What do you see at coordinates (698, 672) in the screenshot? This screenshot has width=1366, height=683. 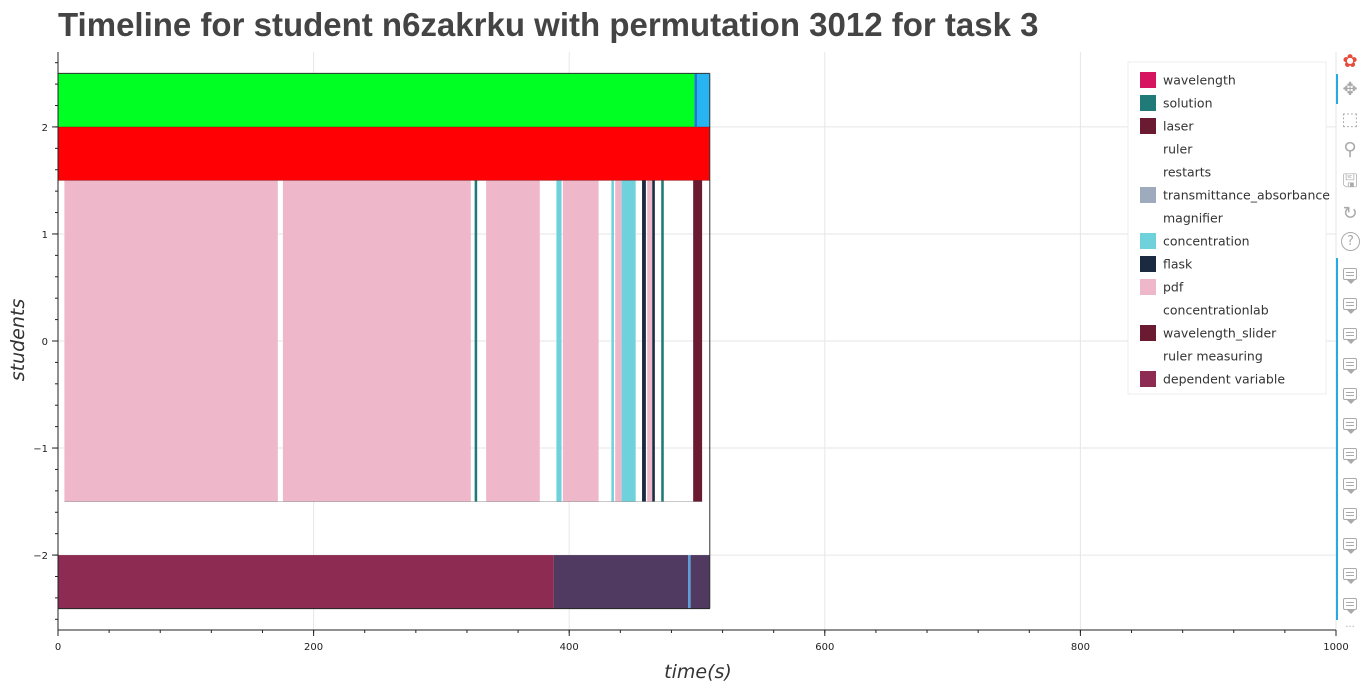 I see `x-axis-label: time(s)` at bounding box center [698, 672].